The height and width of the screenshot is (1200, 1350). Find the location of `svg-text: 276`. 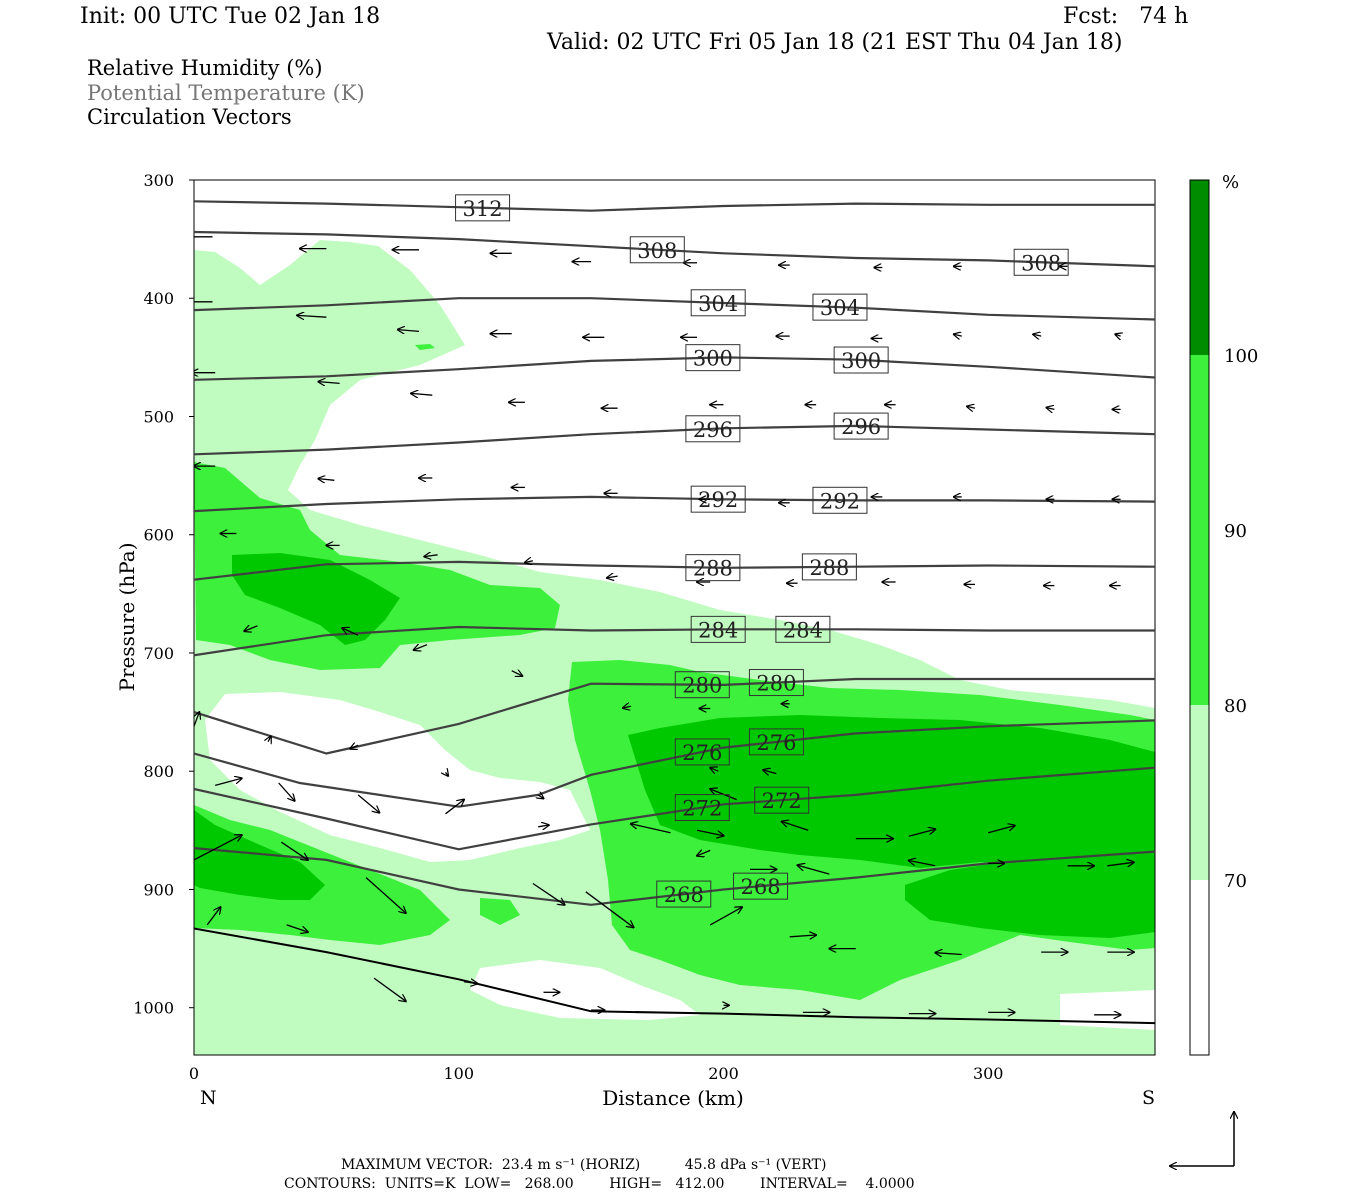

svg-text: 276 is located at coordinates (776, 743).